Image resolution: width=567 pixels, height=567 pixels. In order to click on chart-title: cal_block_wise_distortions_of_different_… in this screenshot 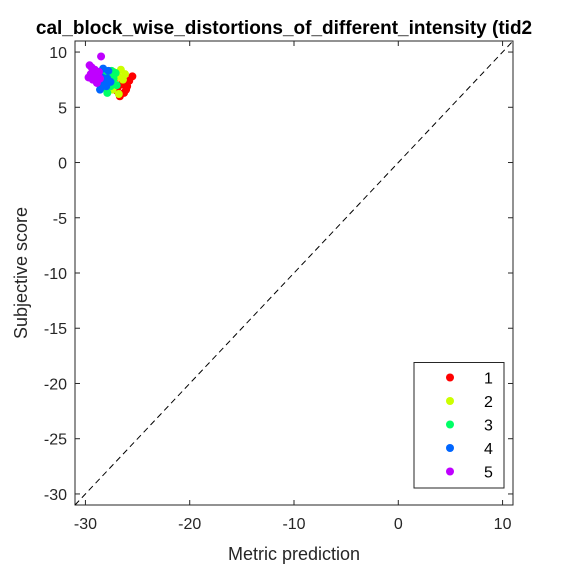, I will do `click(284, 28)`.